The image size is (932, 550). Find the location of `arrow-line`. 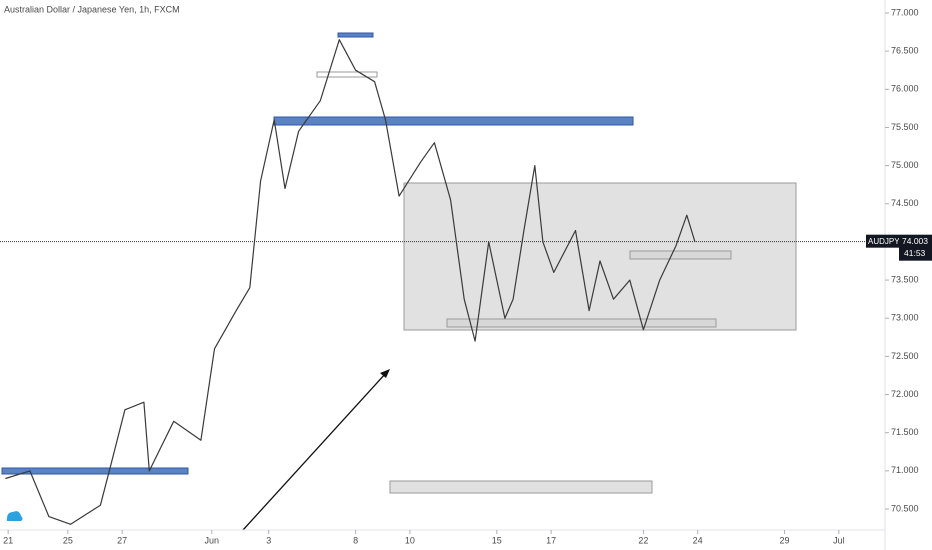

arrow-line is located at coordinates (314, 451).